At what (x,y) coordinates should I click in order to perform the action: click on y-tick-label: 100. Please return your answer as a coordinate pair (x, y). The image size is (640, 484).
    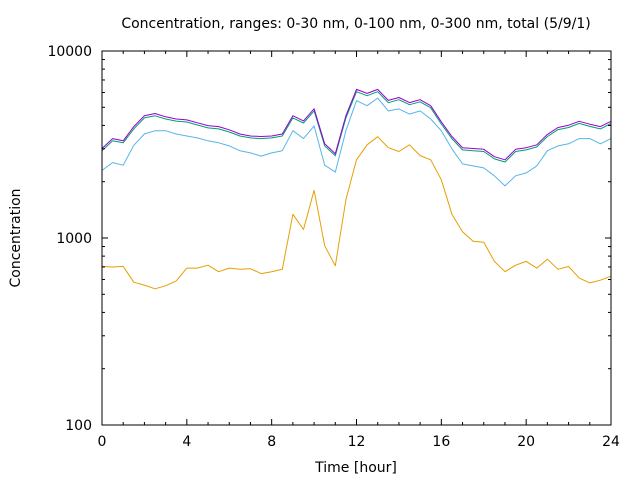
    Looking at the image, I should click on (78, 426).